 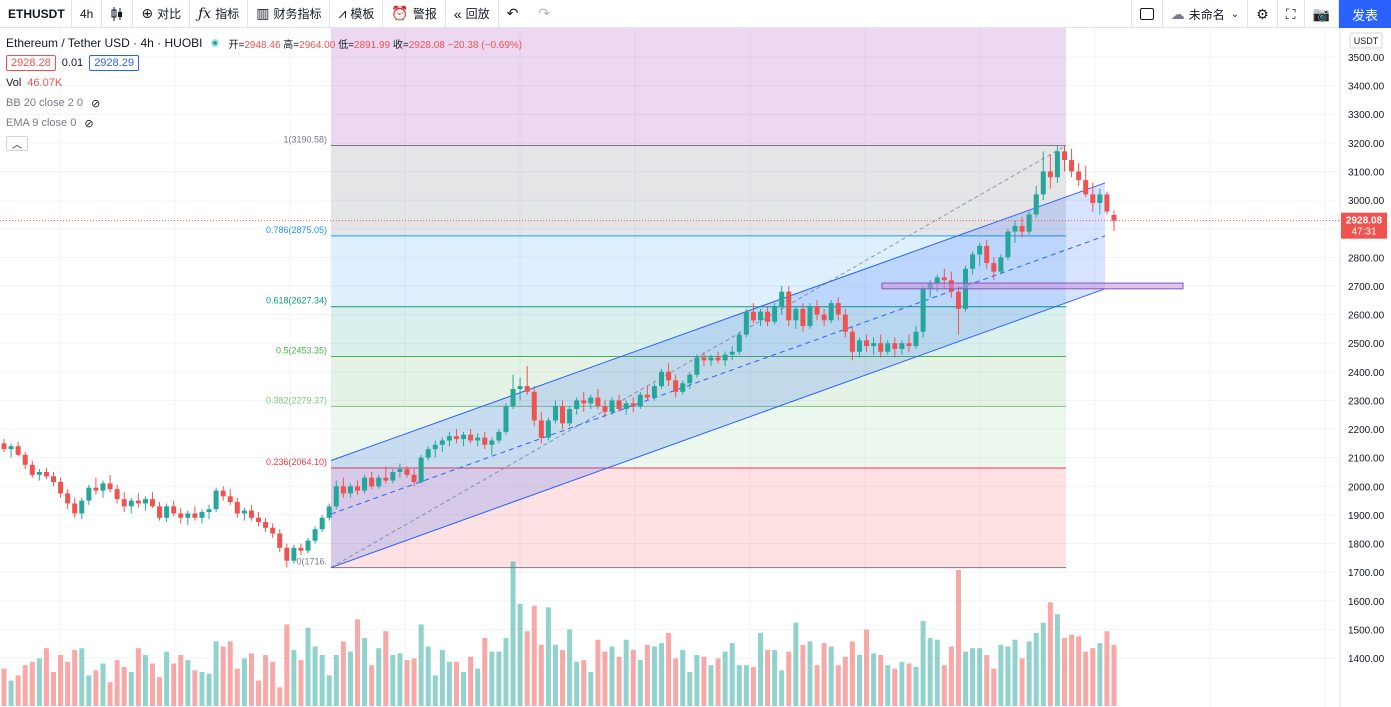 I want to click on financials-button: ▥ 财务指标, so click(x=289, y=14).